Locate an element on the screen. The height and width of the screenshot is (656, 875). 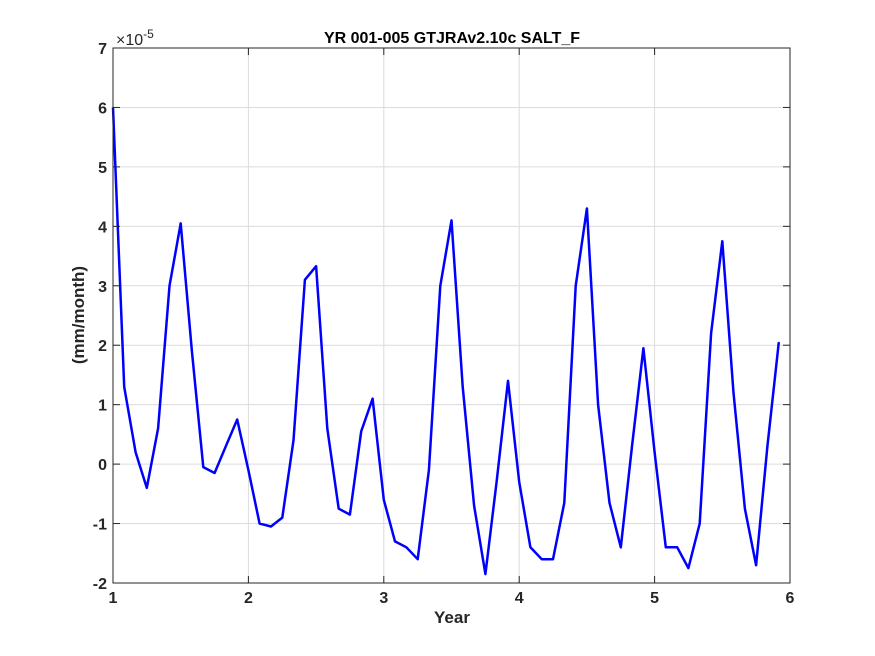
y-tick-label: 3 is located at coordinates (102, 287).